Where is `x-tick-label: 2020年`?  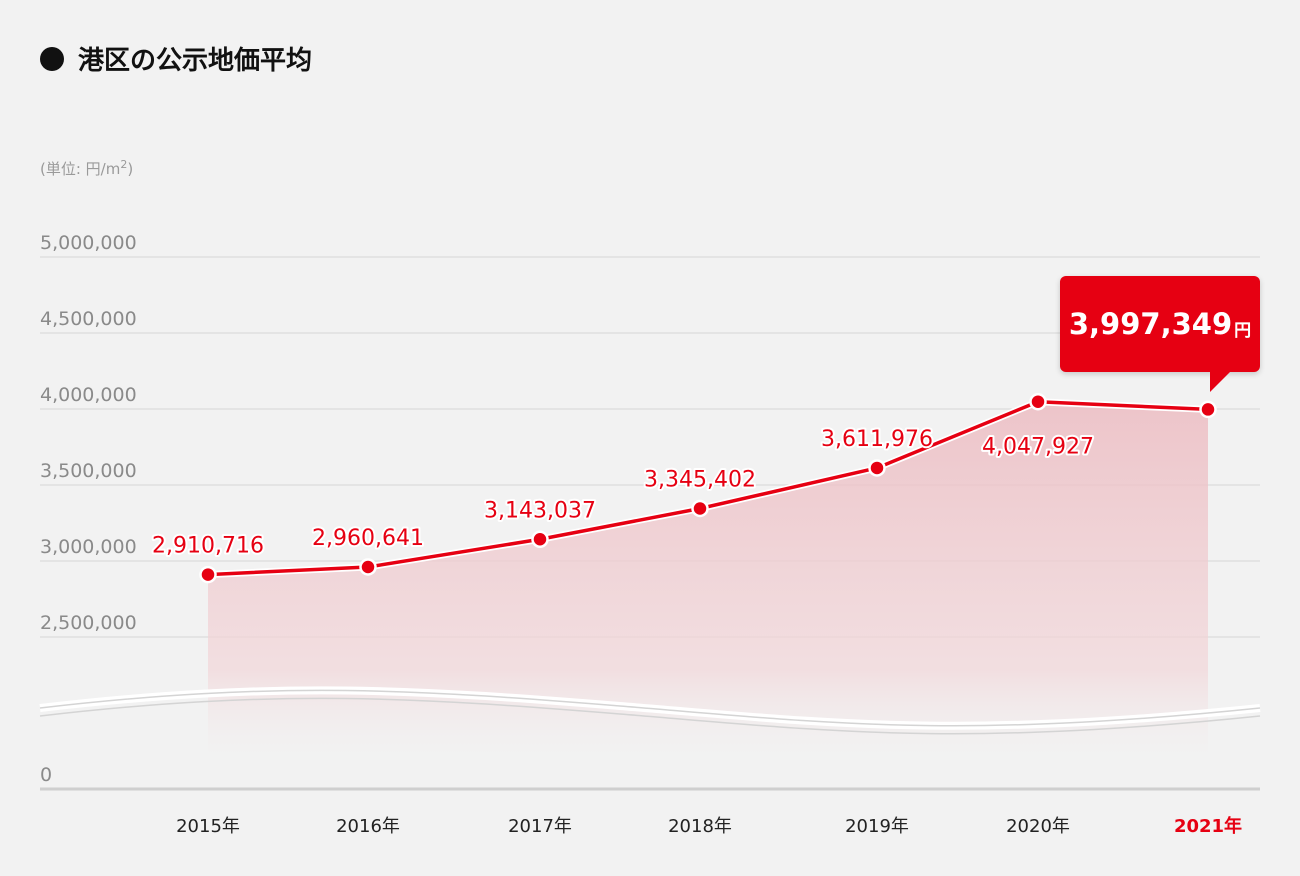
x-tick-label: 2020年 is located at coordinates (1038, 826).